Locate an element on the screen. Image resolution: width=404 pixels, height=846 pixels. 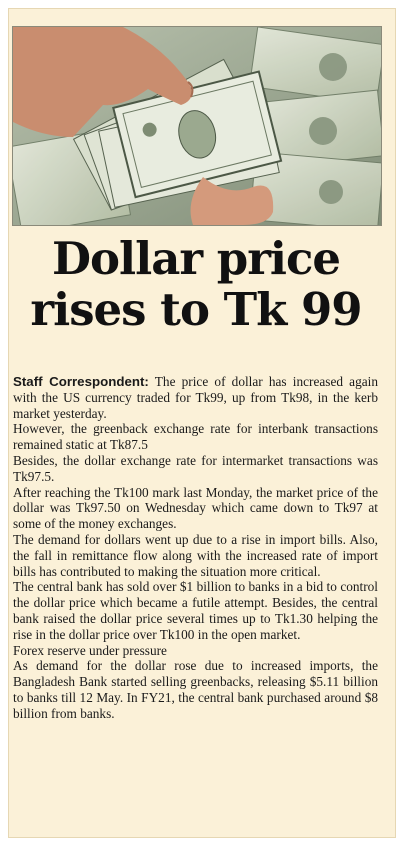
headline-line-2: rises to Tk 99 is located at coordinates (196, 309).